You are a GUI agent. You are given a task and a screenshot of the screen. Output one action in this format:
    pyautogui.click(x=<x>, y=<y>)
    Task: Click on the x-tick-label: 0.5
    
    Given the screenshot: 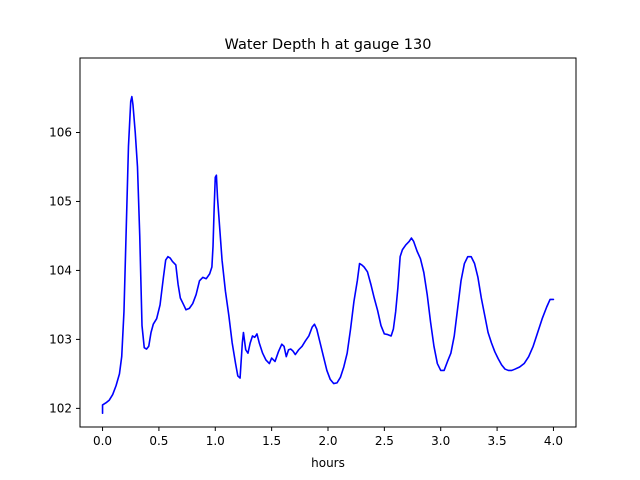 What is the action you would take?
    pyautogui.click(x=158, y=441)
    